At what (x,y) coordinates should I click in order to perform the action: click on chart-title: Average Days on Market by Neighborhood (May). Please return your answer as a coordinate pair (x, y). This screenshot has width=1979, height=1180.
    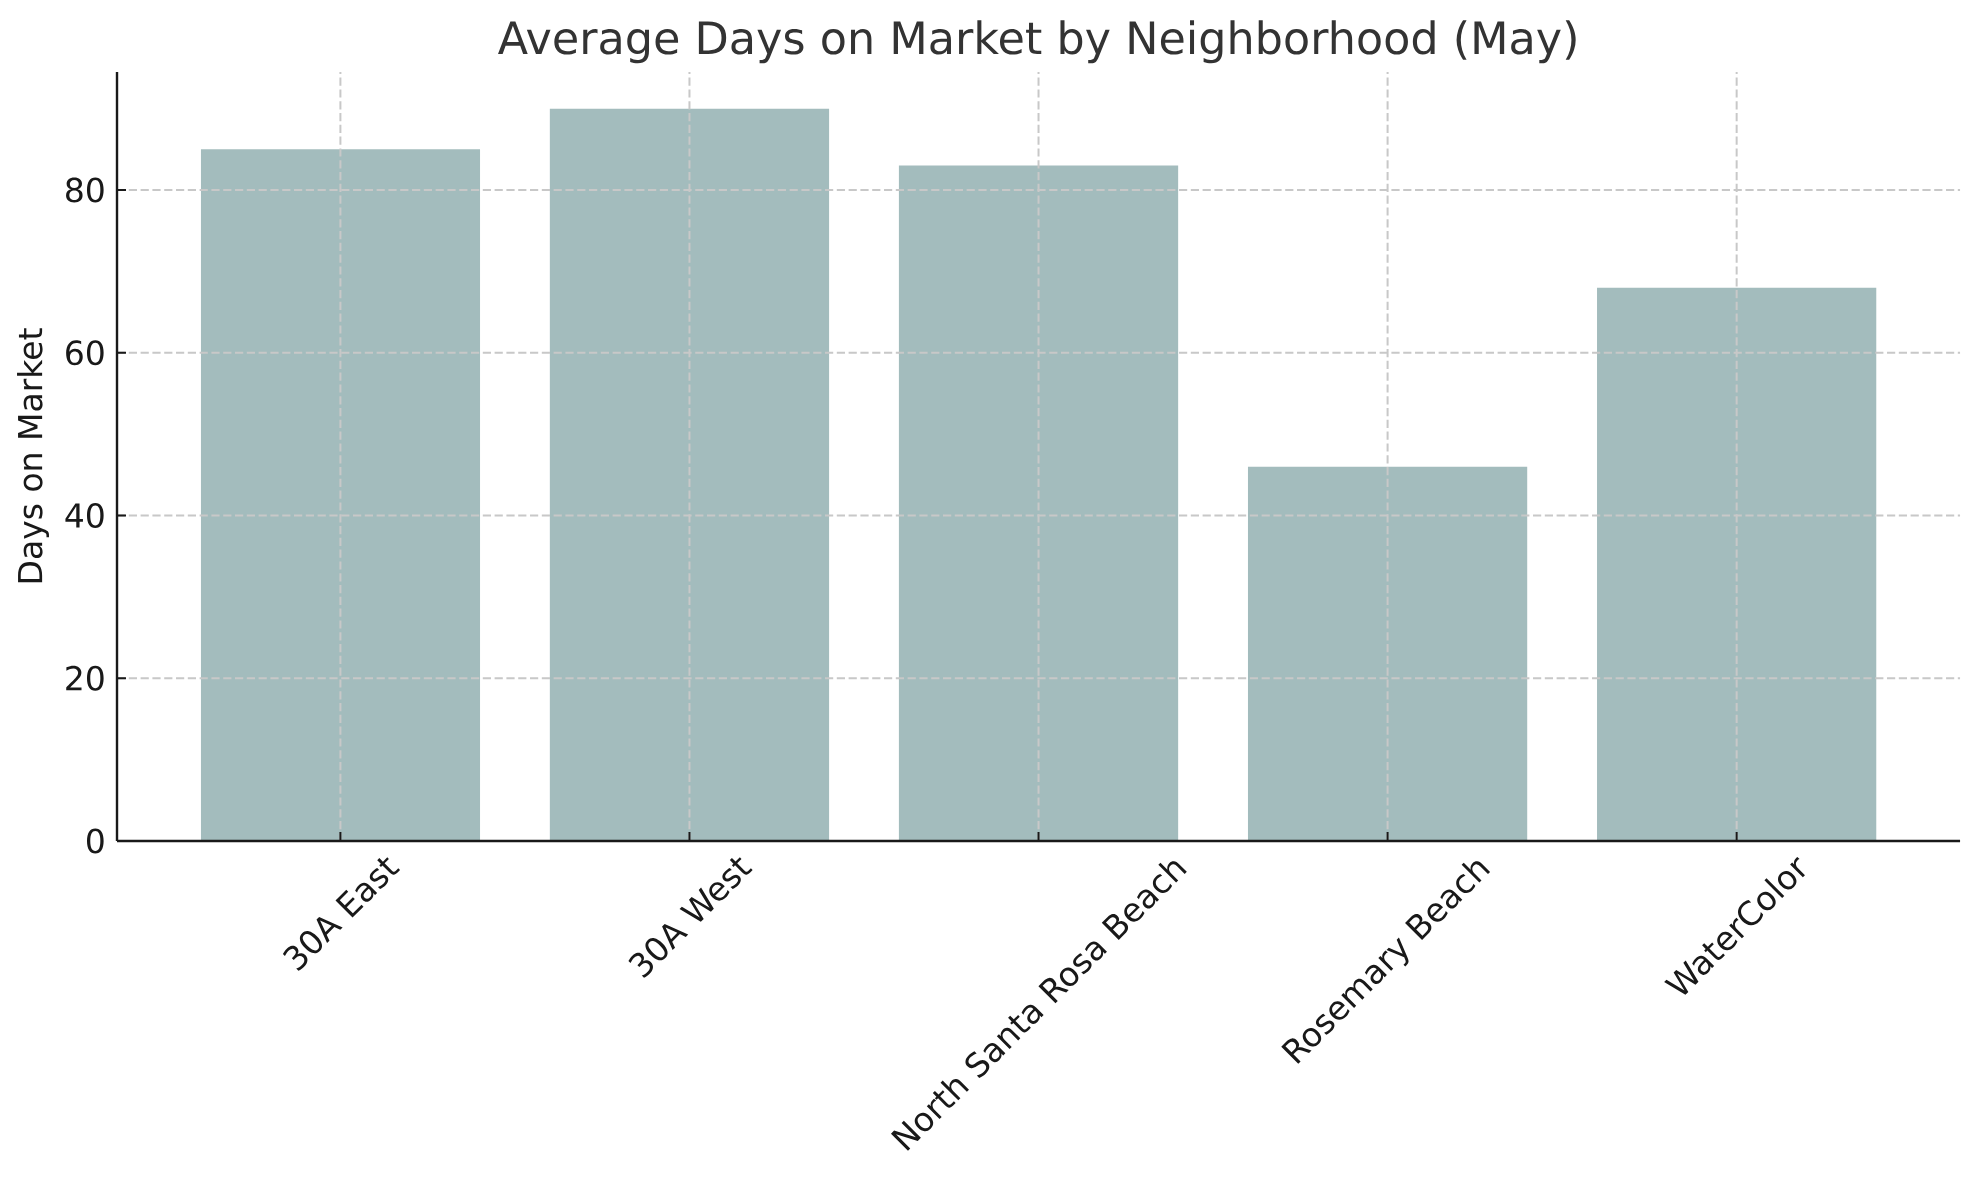
    Looking at the image, I should click on (1037, 42).